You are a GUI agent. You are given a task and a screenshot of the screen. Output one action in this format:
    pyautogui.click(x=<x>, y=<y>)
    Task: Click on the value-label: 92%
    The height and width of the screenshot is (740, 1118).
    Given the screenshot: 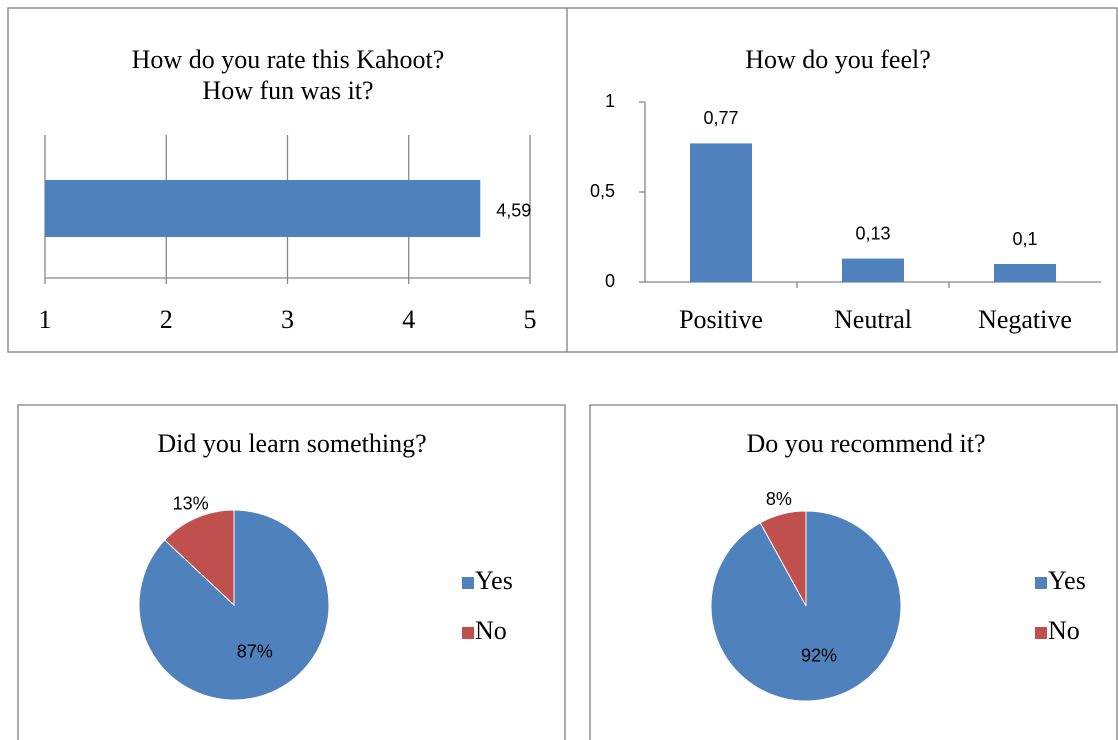 What is the action you would take?
    pyautogui.click(x=819, y=655)
    